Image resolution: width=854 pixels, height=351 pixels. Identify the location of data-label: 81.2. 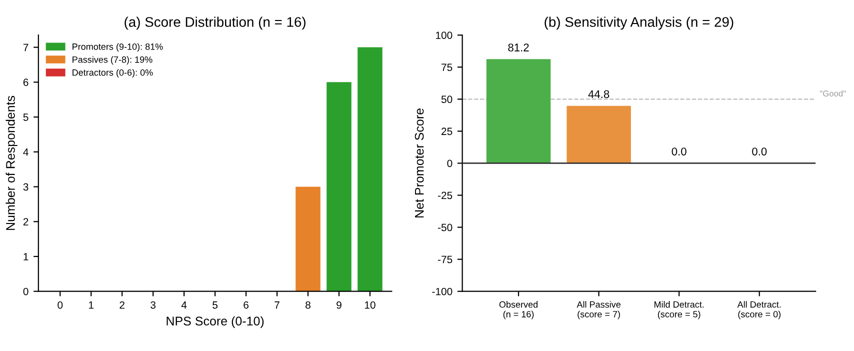
(518, 48).